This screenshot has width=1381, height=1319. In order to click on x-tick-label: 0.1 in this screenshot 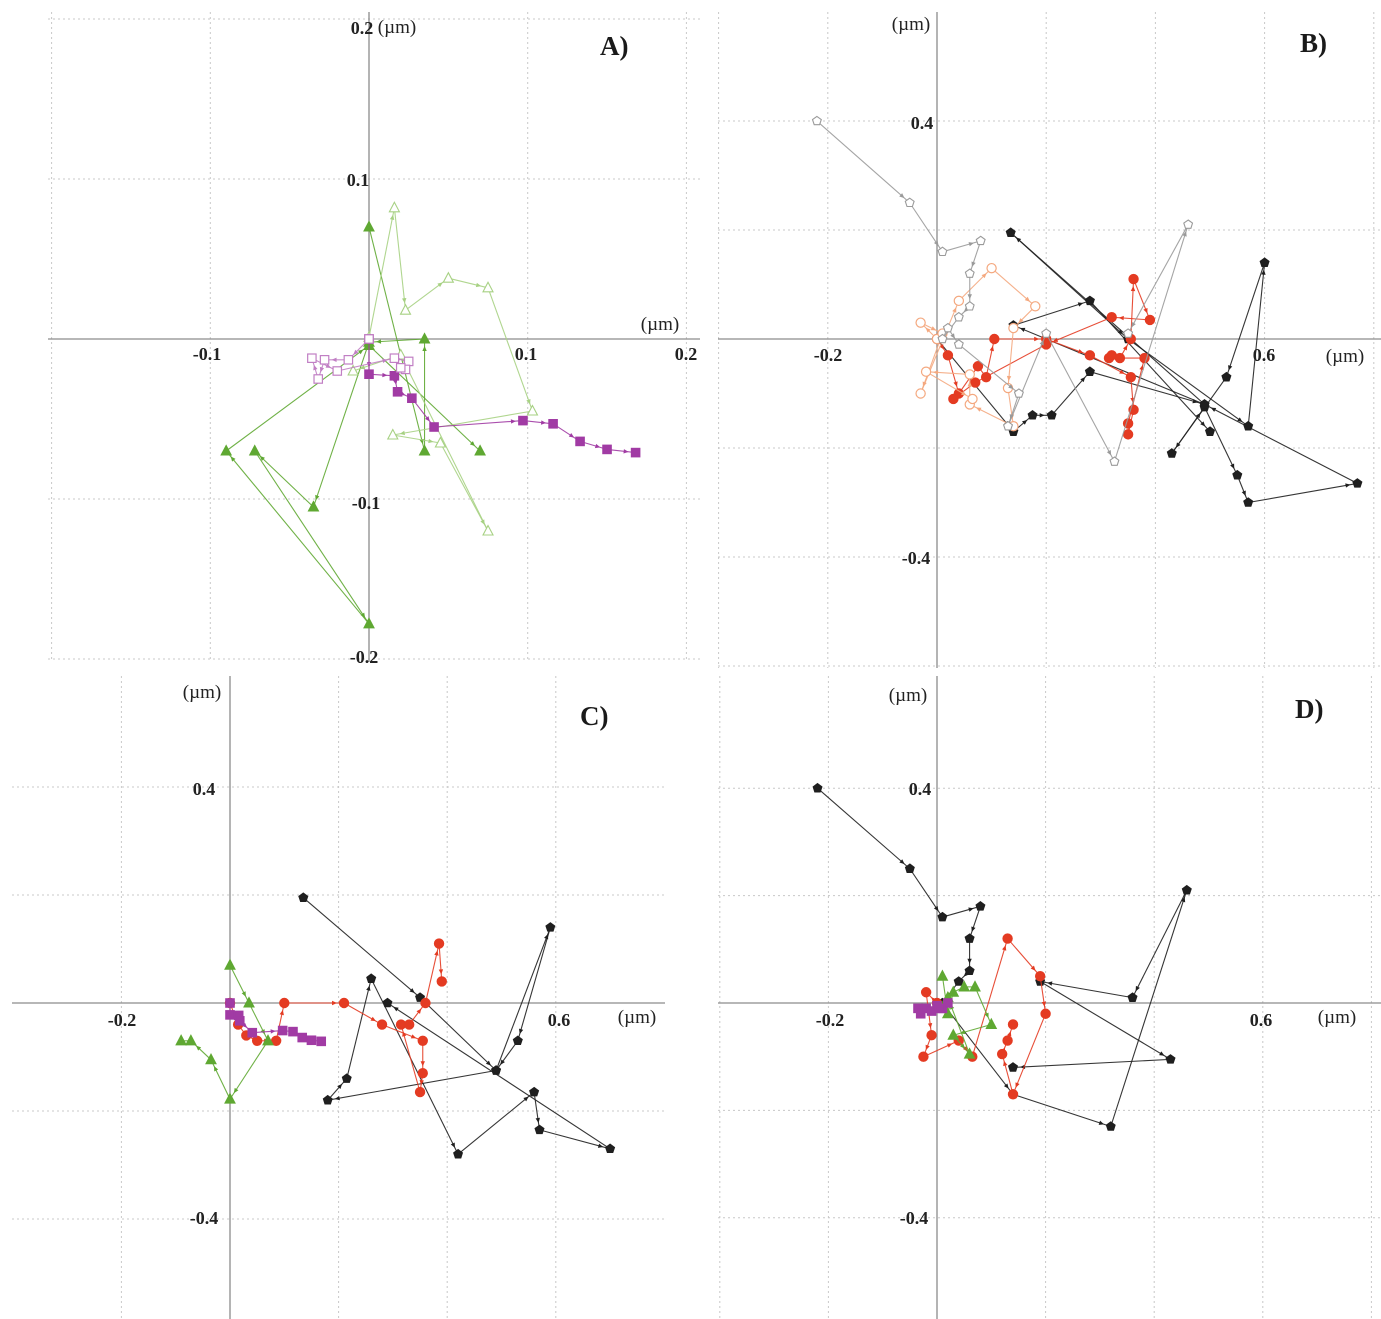, I will do `click(526, 354)`.